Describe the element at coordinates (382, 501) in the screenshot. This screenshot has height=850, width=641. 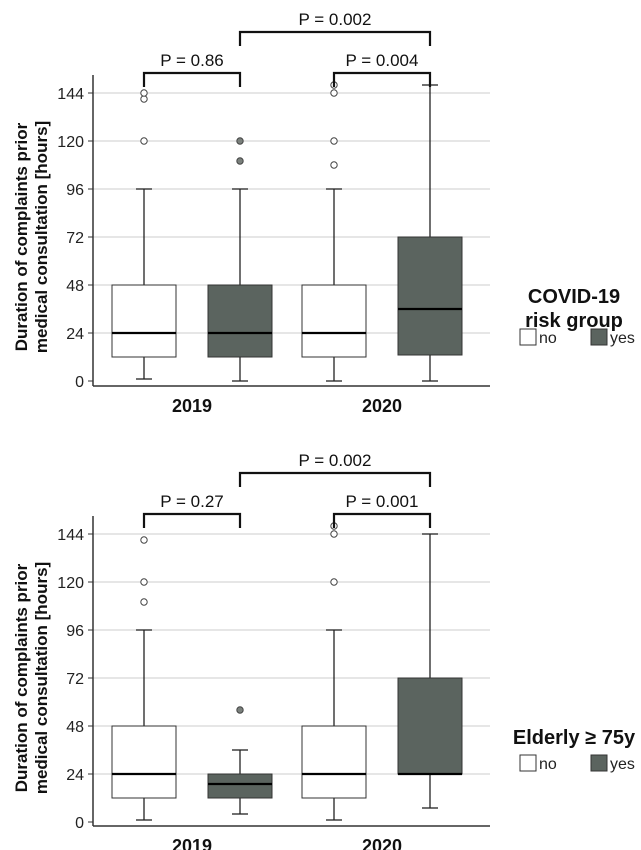
I see `p-value-label: P = 0.001` at that location.